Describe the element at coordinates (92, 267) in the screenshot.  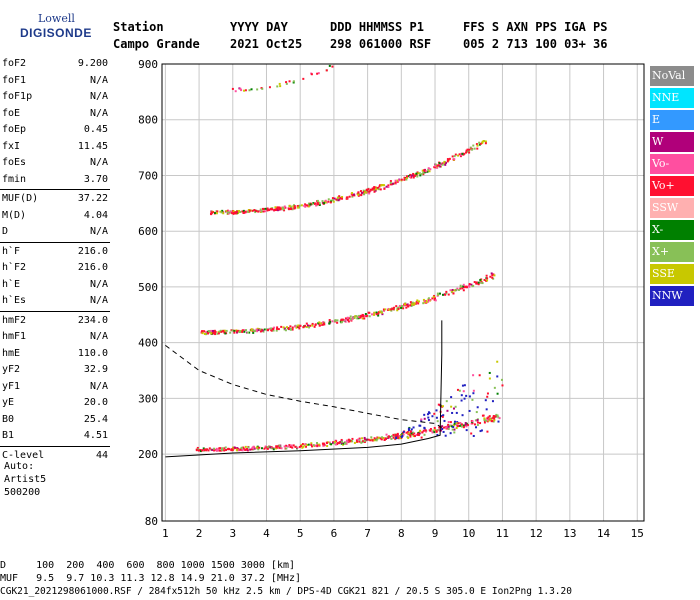
I see `param-value: 216.0` at that location.